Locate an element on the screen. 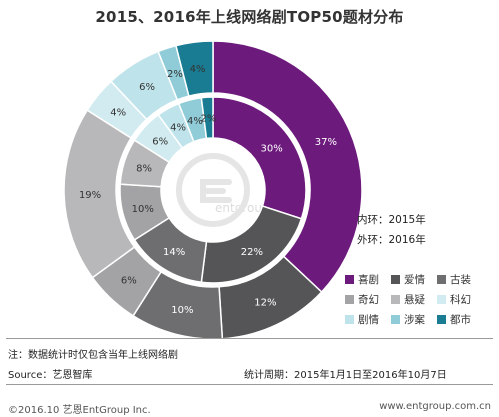 This screenshot has width=499, height=417. legend-item-8: 都市 is located at coordinates (454, 319).